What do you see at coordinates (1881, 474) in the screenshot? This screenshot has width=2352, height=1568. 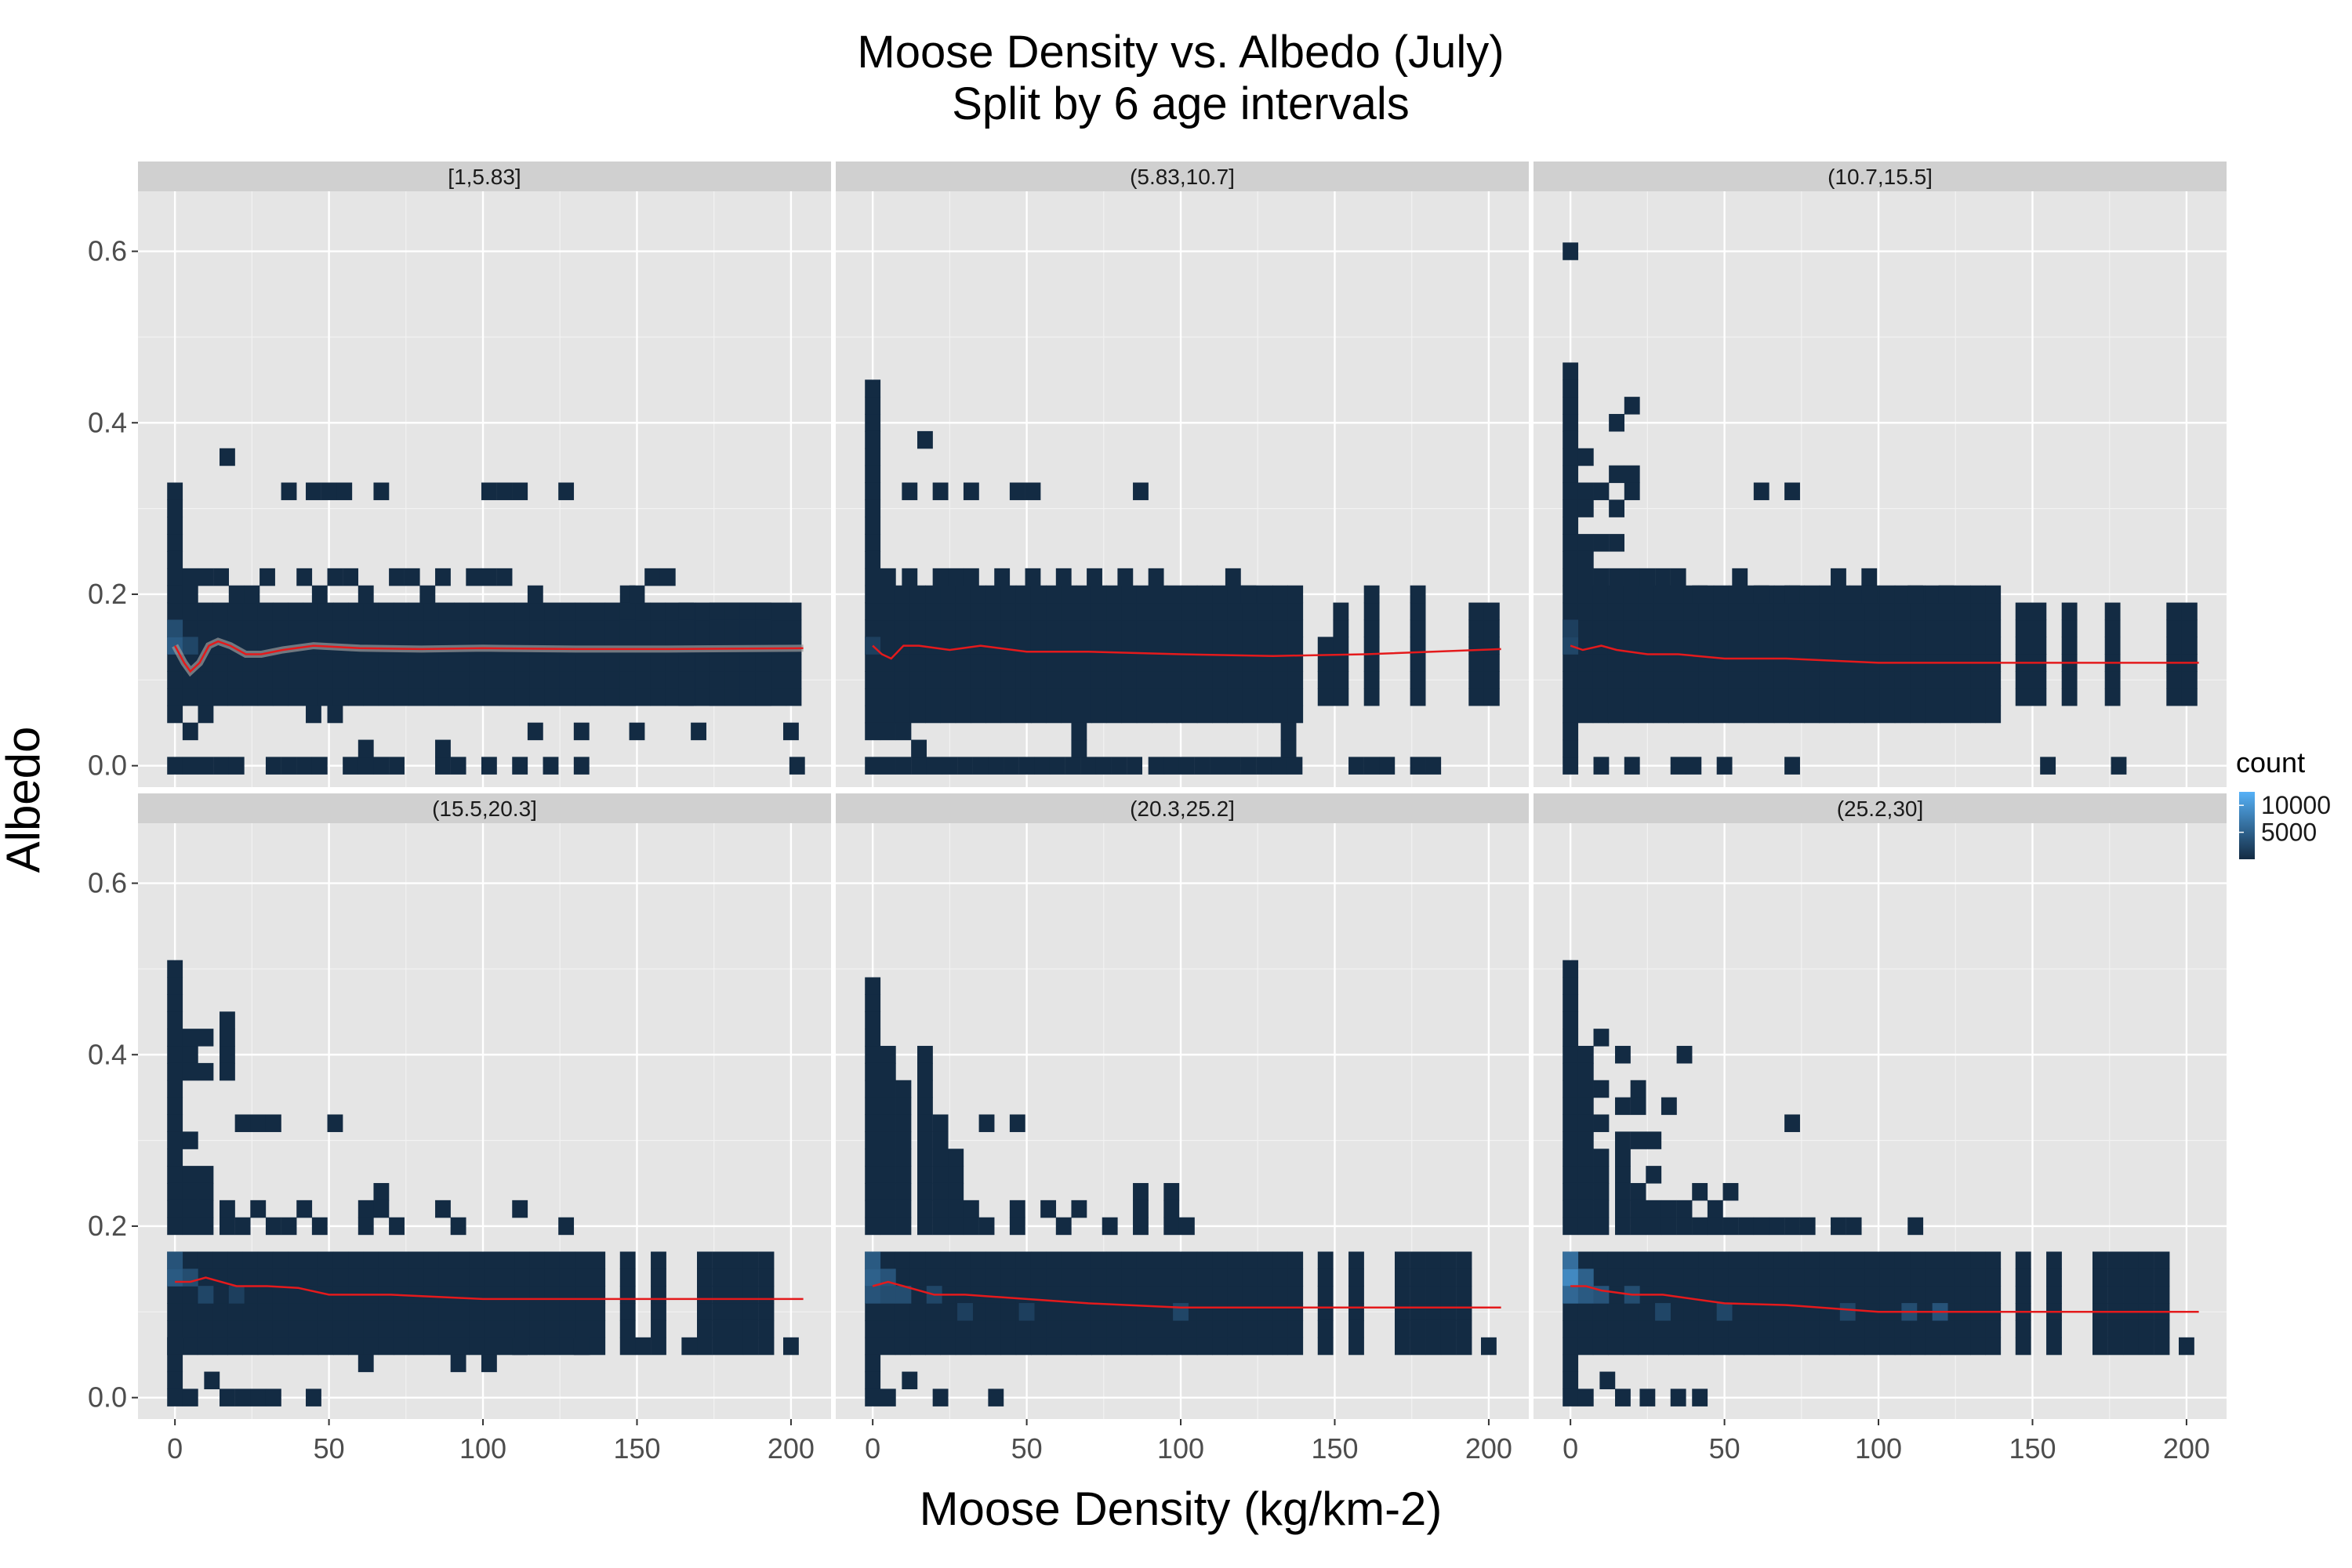 I see `facet-panel: (10.7,15.5]` at bounding box center [1881, 474].